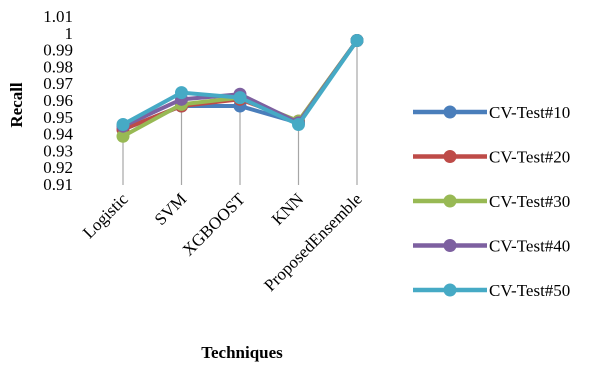 The width and height of the screenshot is (592, 366). I want to click on y-tick-label: 0.93, so click(58, 150).